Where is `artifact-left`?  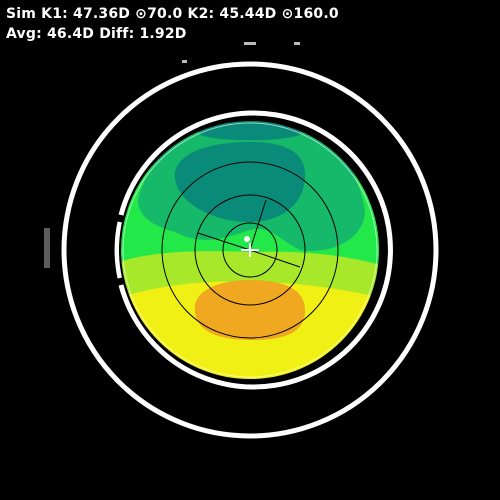 artifact-left is located at coordinates (47, 248).